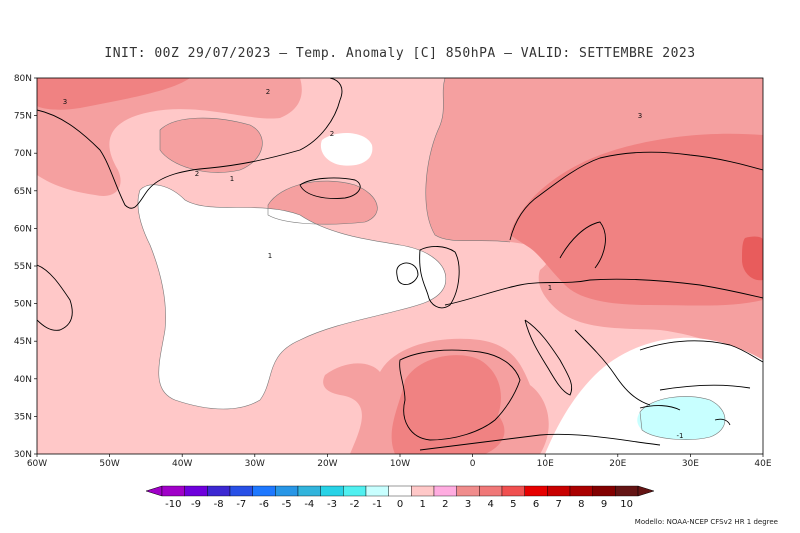 The width and height of the screenshot is (800, 533). I want to click on contour-label: -1, so click(680, 436).